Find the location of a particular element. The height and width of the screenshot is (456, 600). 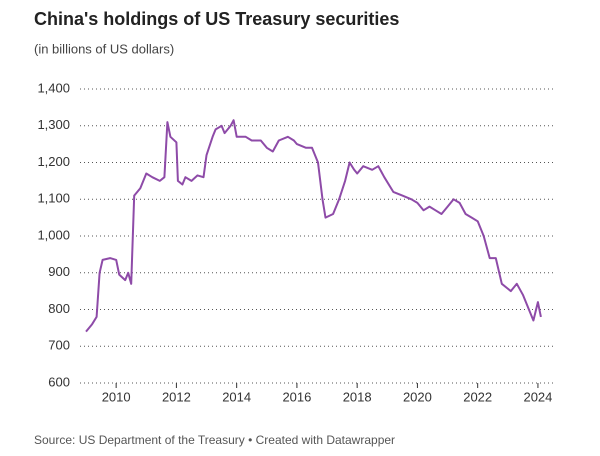

x-tick-label: 2014 is located at coordinates (236, 396).